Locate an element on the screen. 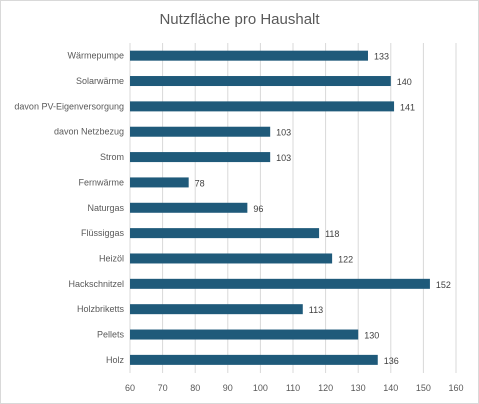  x-tick-label: 130 is located at coordinates (358, 388).